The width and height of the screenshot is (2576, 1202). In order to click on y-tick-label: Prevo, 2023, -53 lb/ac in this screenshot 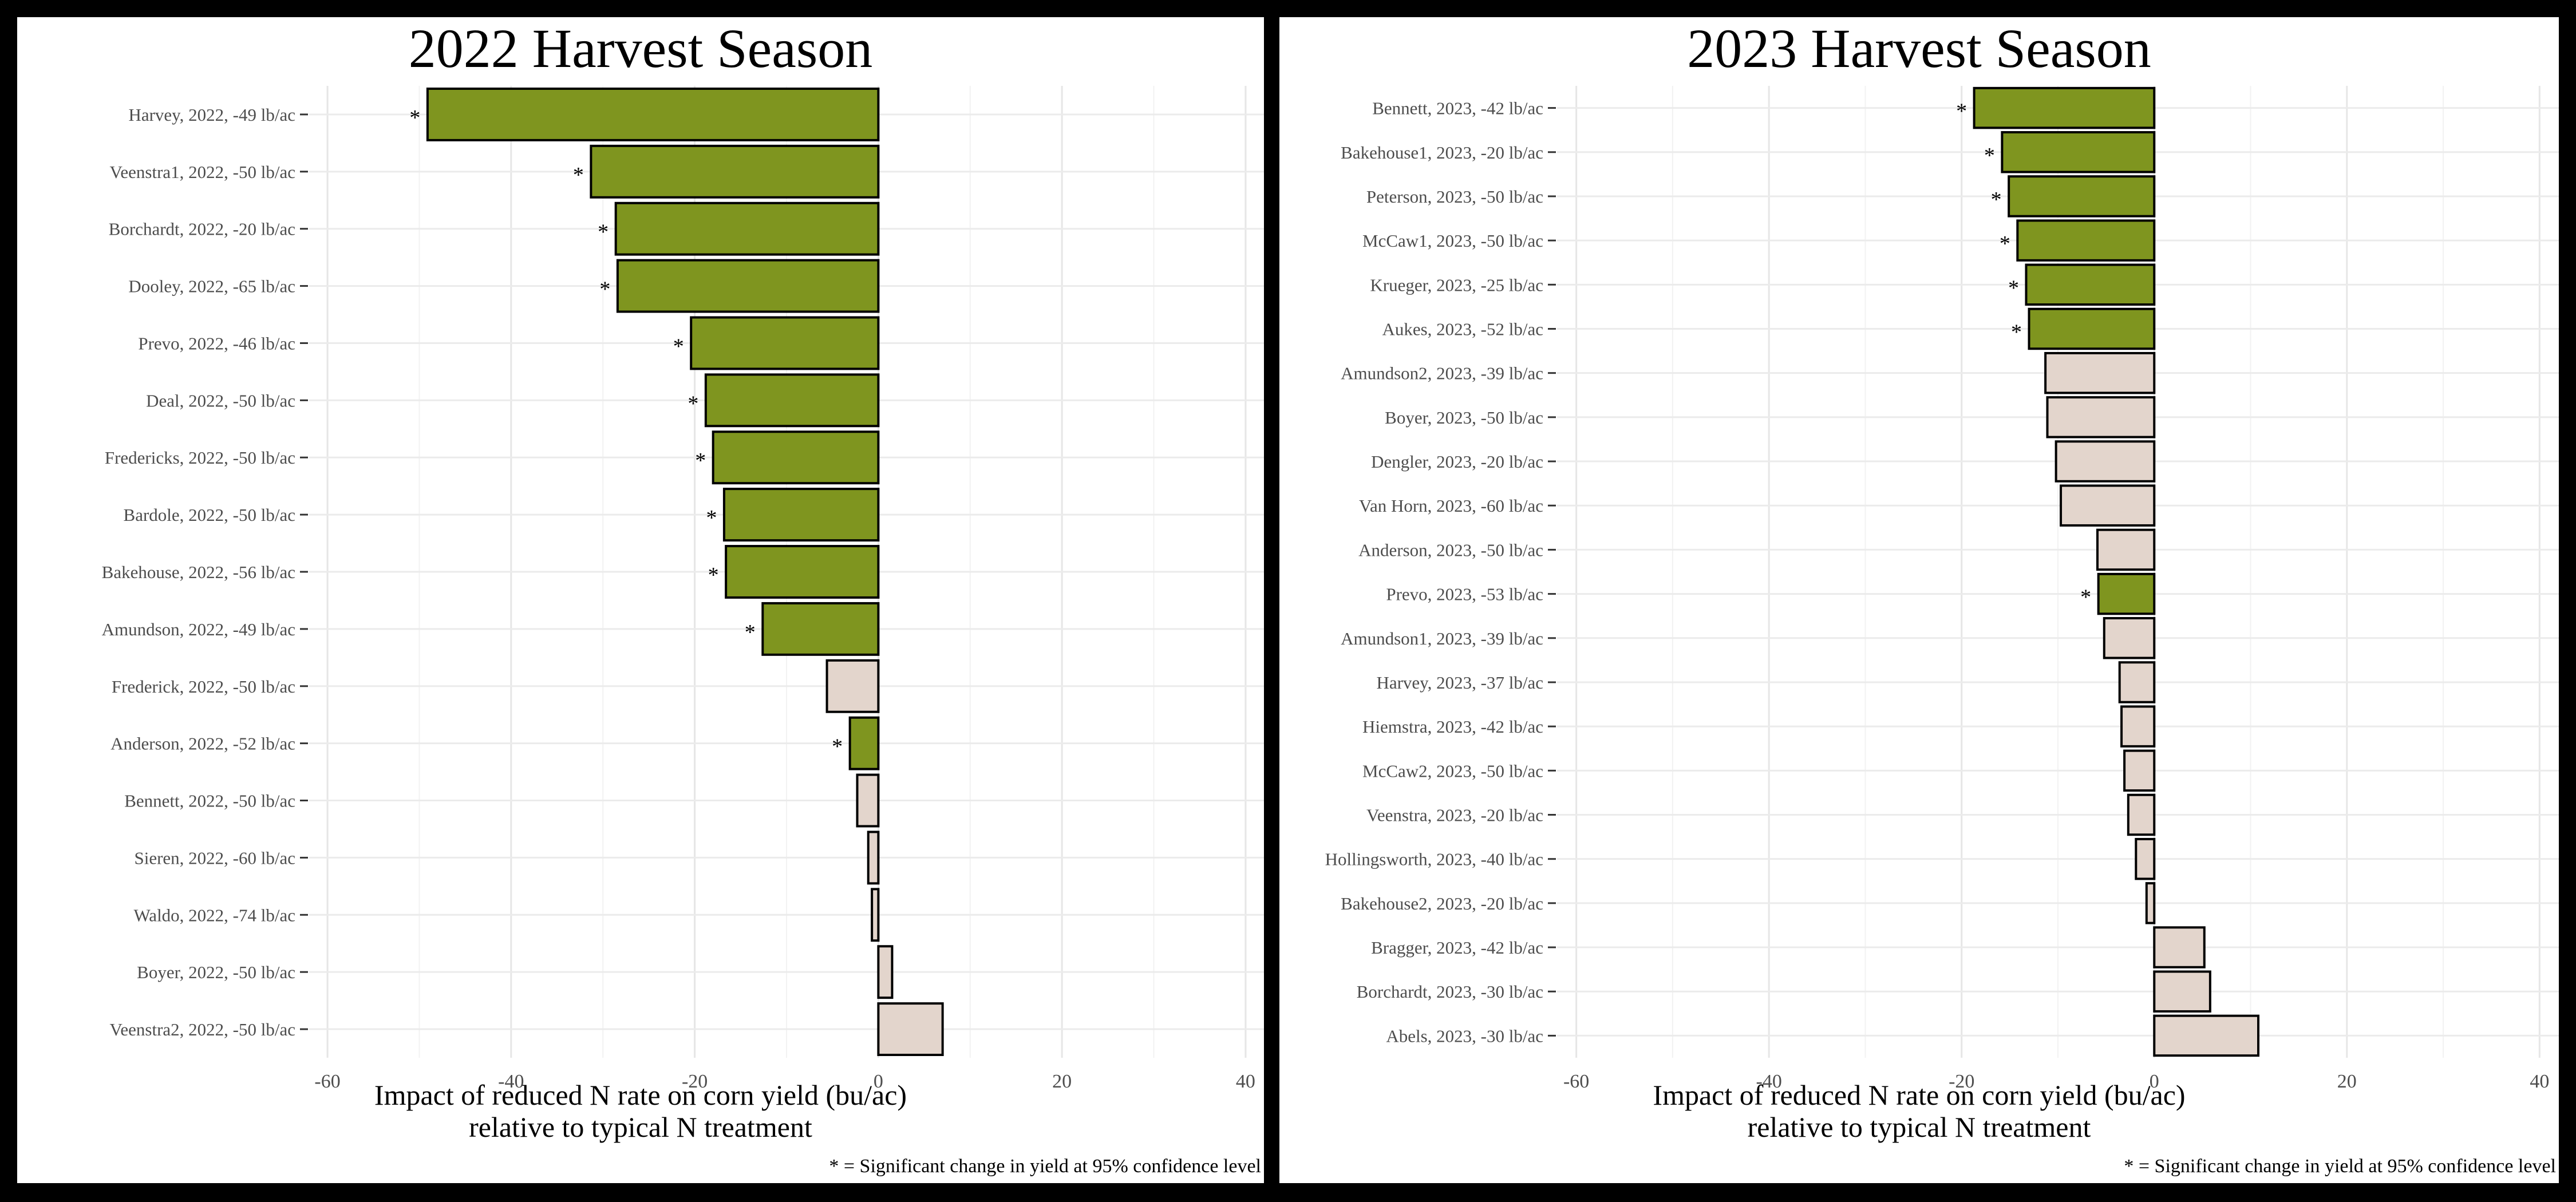, I will do `click(1464, 594)`.